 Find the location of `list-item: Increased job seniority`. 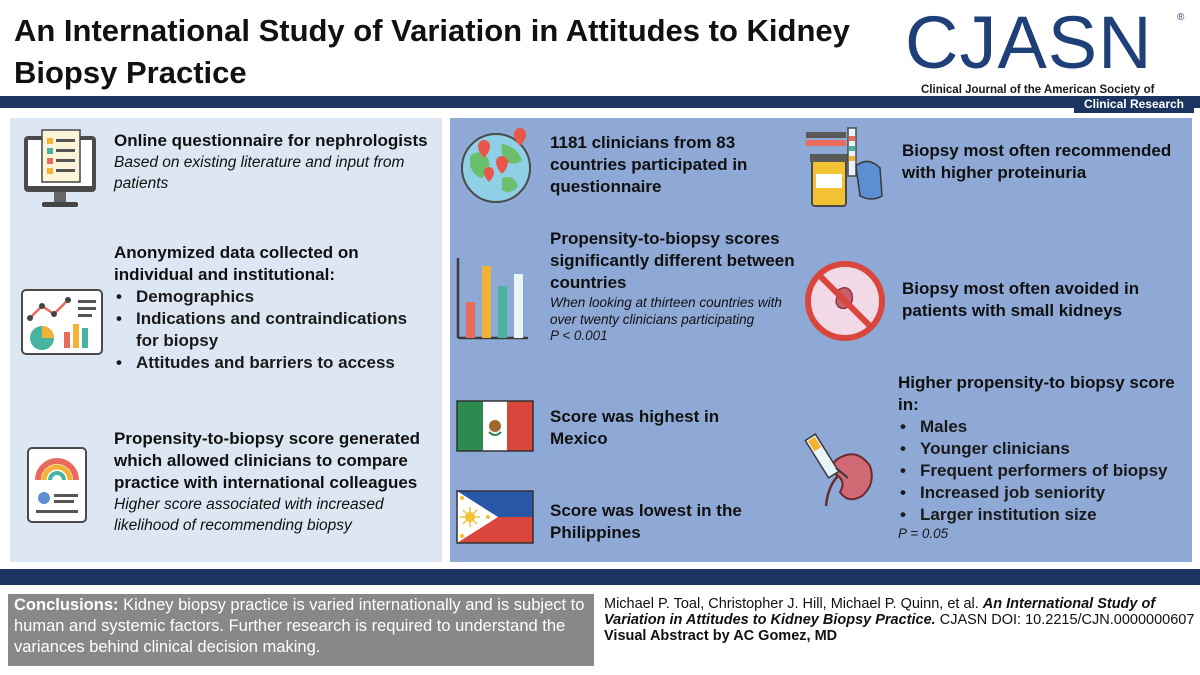

list-item: Increased job seniority is located at coordinates (1043, 493).